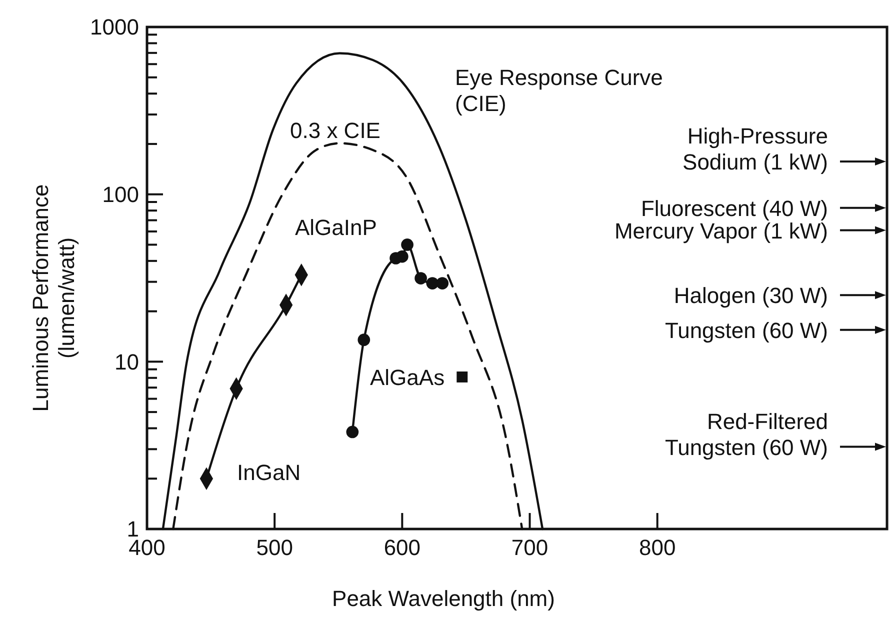 Image resolution: width=889 pixels, height=620 pixels. What do you see at coordinates (147, 547) in the screenshot?
I see `x-tick-label: 400` at bounding box center [147, 547].